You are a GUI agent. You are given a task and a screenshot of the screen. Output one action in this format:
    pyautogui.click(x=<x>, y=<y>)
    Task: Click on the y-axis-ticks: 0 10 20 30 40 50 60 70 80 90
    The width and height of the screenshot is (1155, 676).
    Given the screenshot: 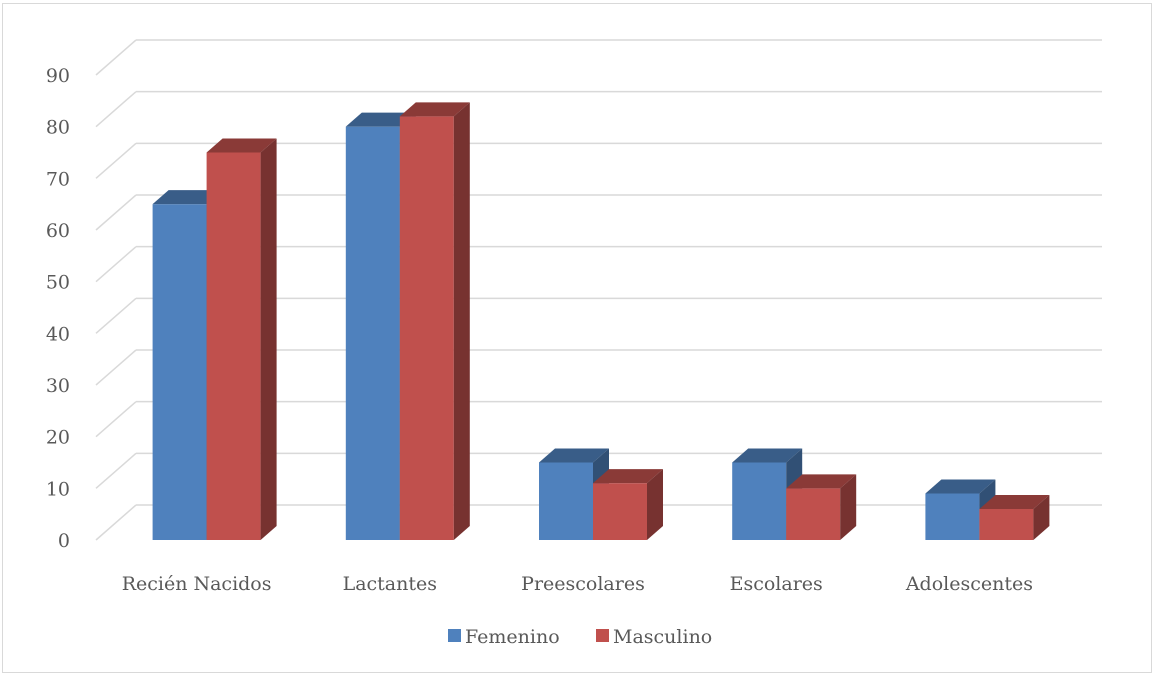 What is the action you would take?
    pyautogui.click(x=58, y=308)
    